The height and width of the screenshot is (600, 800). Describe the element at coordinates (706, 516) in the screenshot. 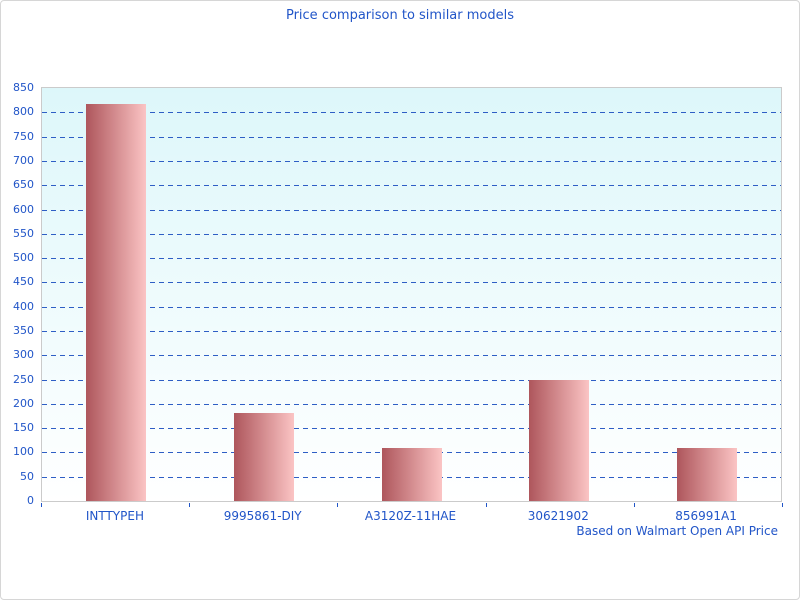

I see `x-category-label-856991A1: 856991A1` at that location.